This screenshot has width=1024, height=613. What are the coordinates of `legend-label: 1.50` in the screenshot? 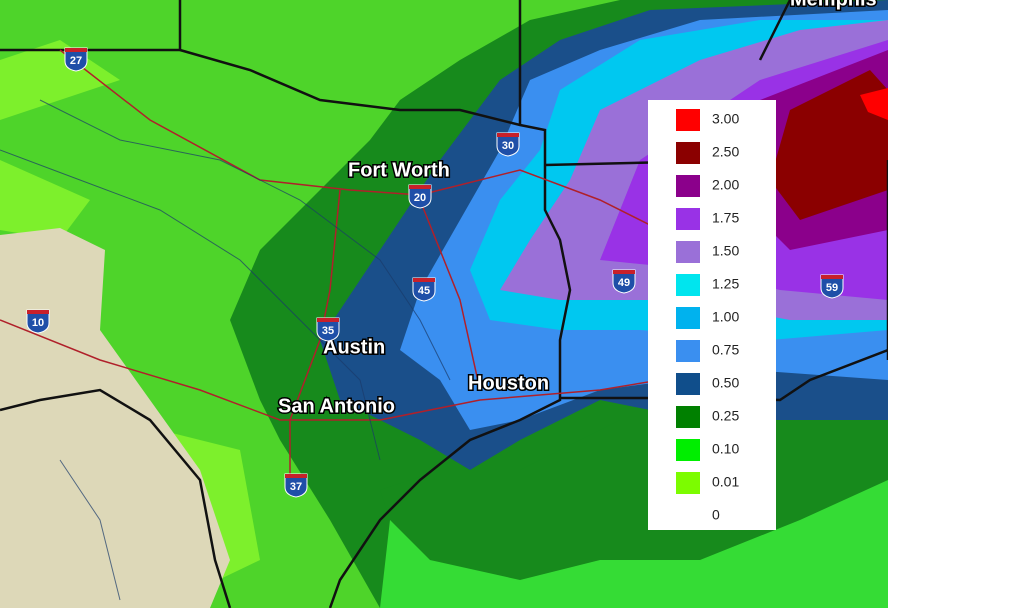 It's located at (725, 251).